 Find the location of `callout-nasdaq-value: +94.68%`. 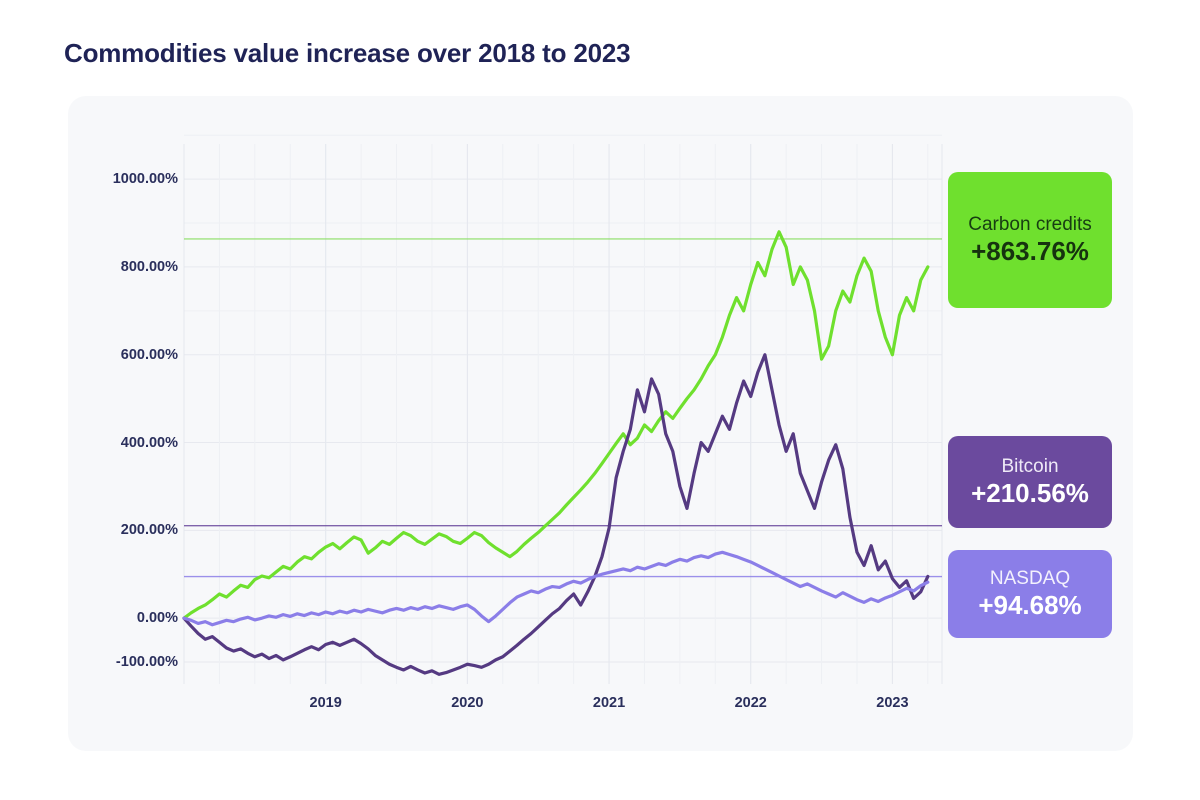

callout-nasdaq-value: +94.68% is located at coordinates (1030, 604).